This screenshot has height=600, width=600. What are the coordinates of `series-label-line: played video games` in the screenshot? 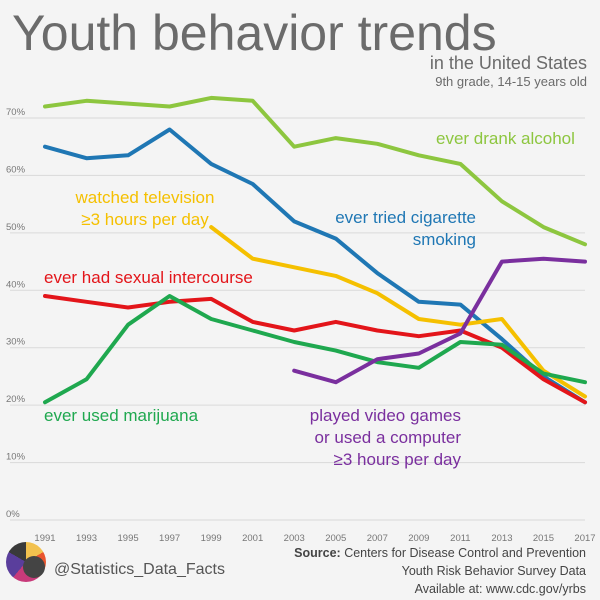 It's located at (385, 415).